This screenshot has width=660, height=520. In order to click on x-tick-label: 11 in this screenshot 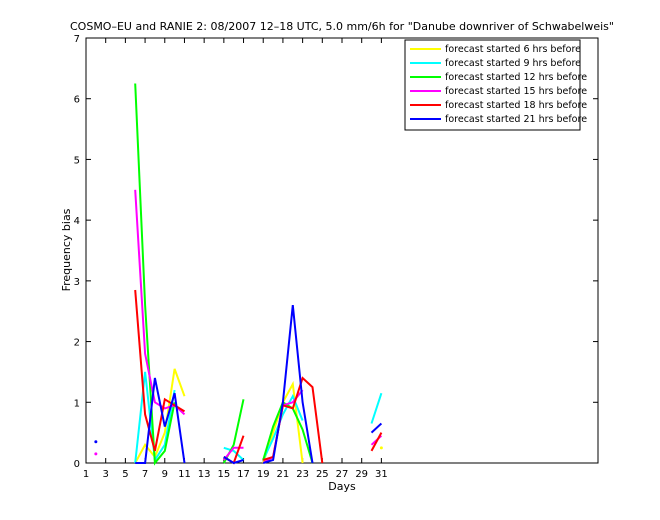, I will do `click(184, 474)`.